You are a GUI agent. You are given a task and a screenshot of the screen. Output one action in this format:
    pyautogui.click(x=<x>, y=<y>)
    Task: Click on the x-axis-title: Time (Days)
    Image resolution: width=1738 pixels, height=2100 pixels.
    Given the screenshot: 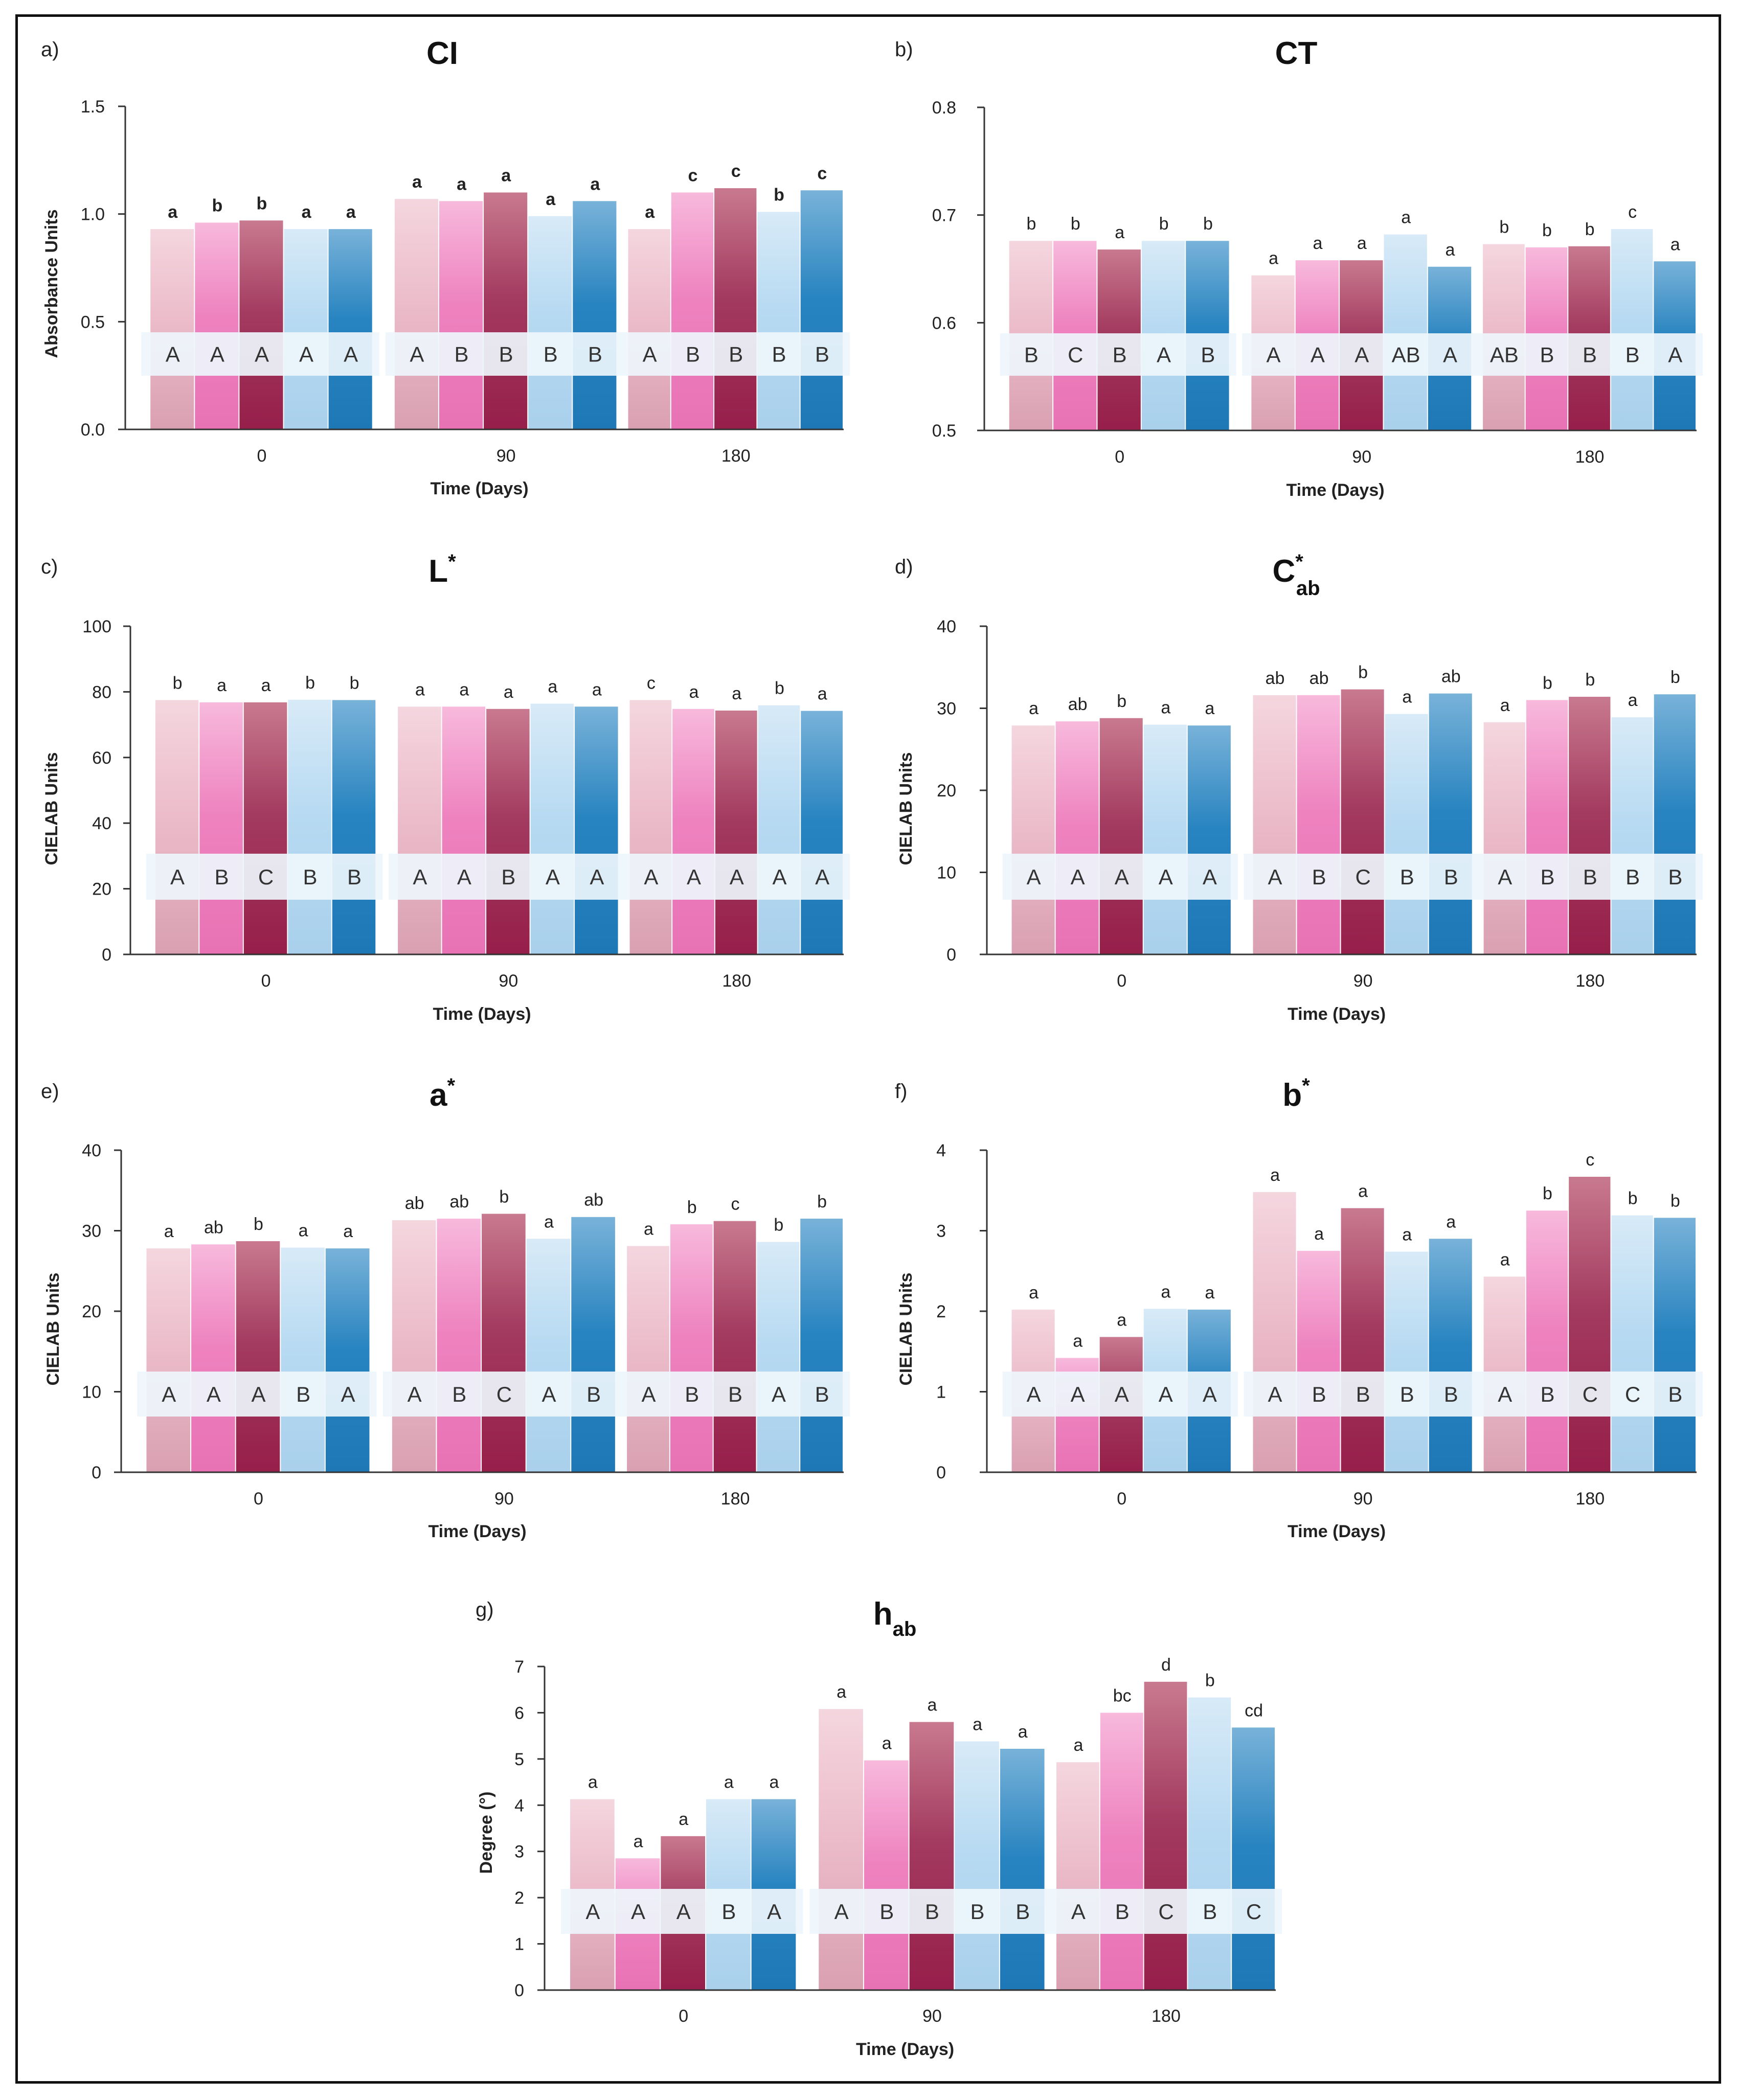 What is the action you would take?
    pyautogui.click(x=477, y=1531)
    